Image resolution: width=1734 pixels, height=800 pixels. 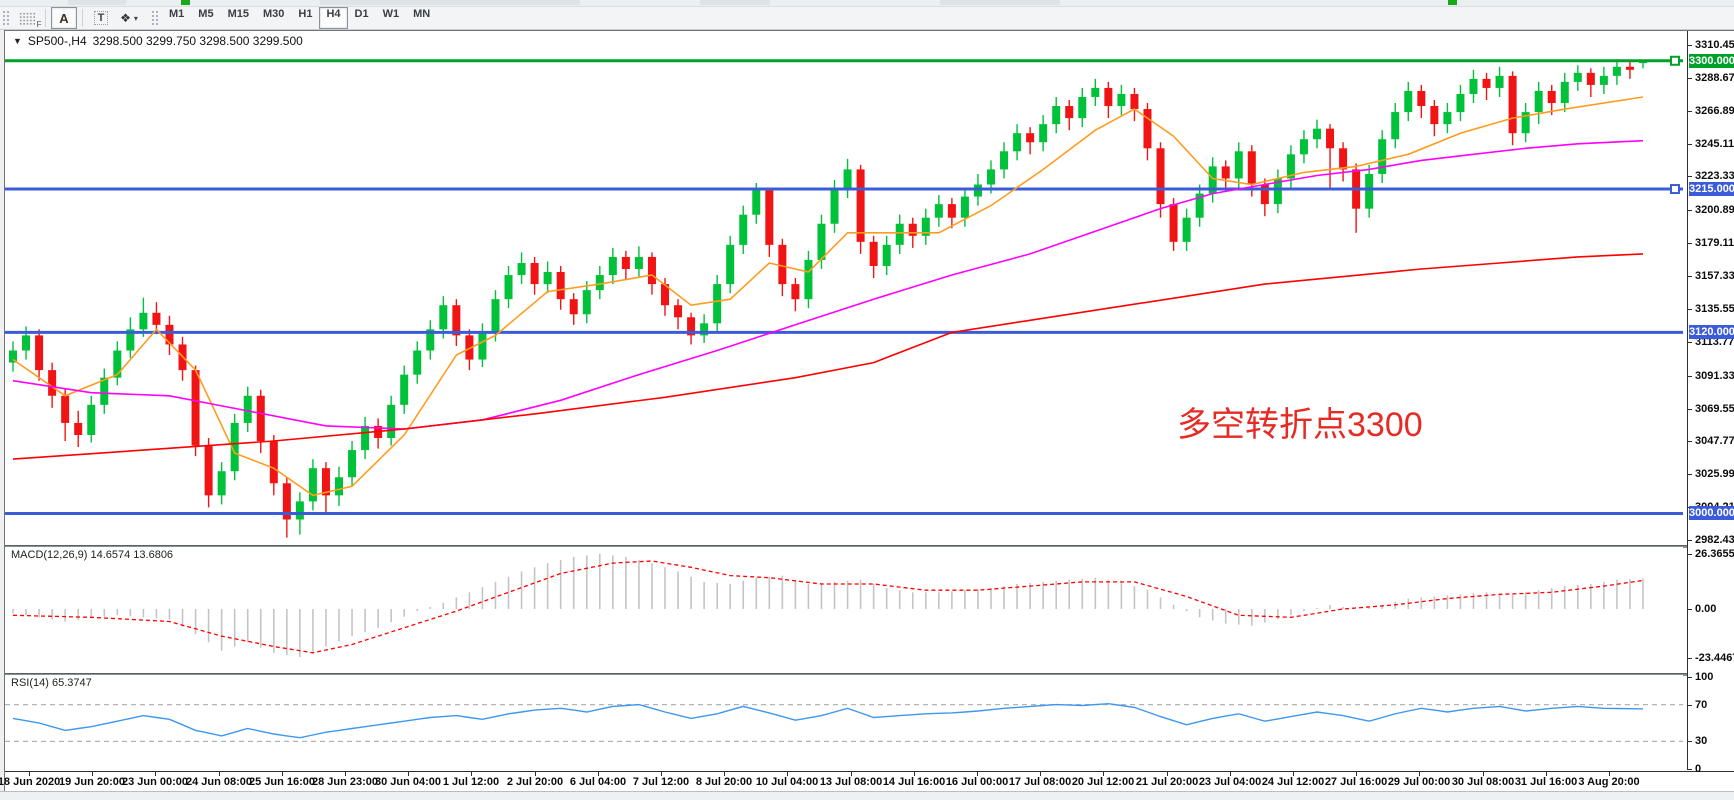 What do you see at coordinates (64, 18) in the screenshot?
I see `text-tool-button: A` at bounding box center [64, 18].